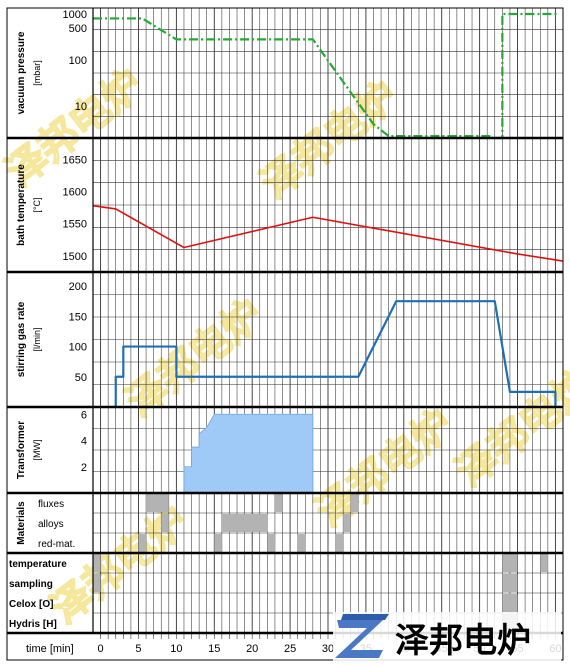 The height and width of the screenshot is (666, 570). I want to click on gas-tick-label-0: 200, so click(78, 287).